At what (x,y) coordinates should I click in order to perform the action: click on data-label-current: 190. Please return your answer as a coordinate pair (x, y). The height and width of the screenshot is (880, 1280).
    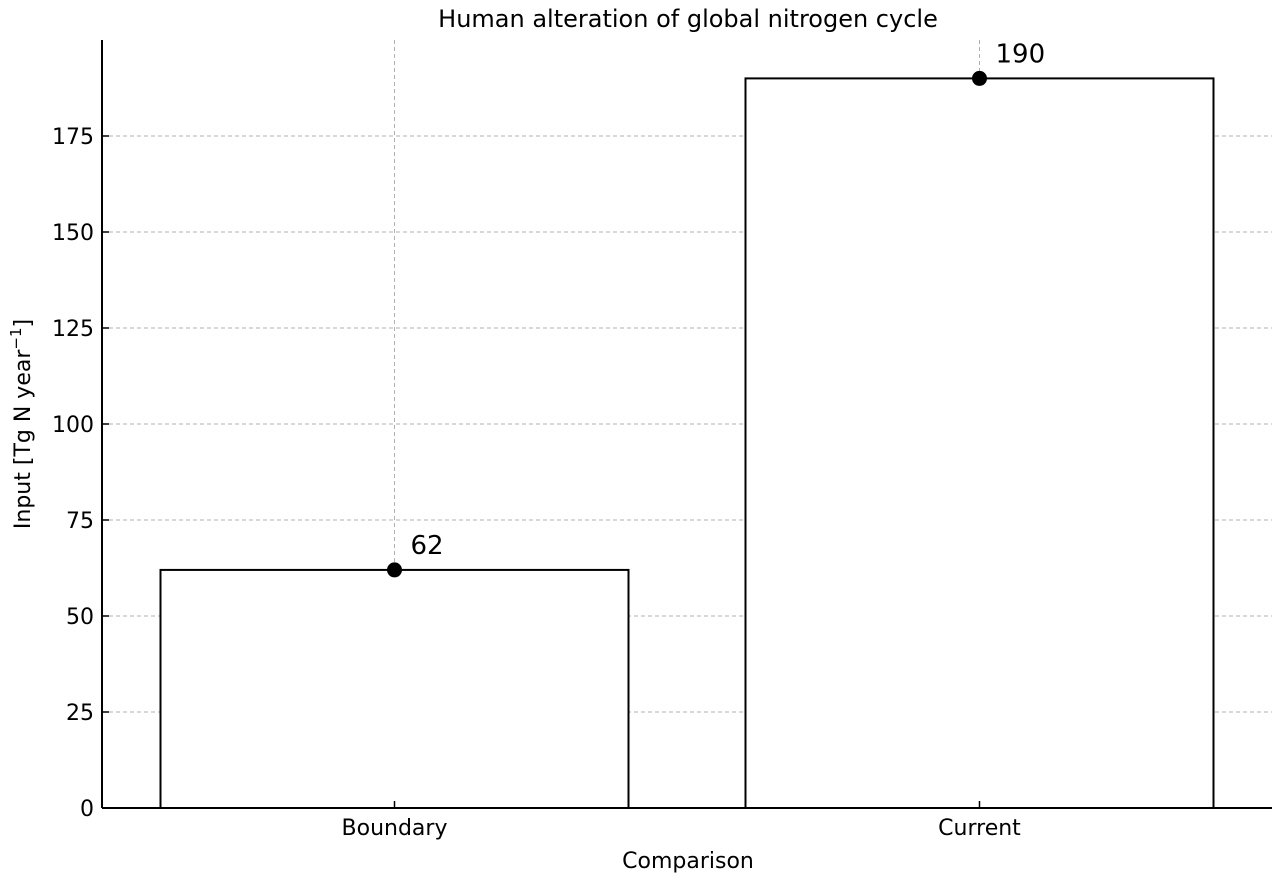
    Looking at the image, I should click on (1021, 54).